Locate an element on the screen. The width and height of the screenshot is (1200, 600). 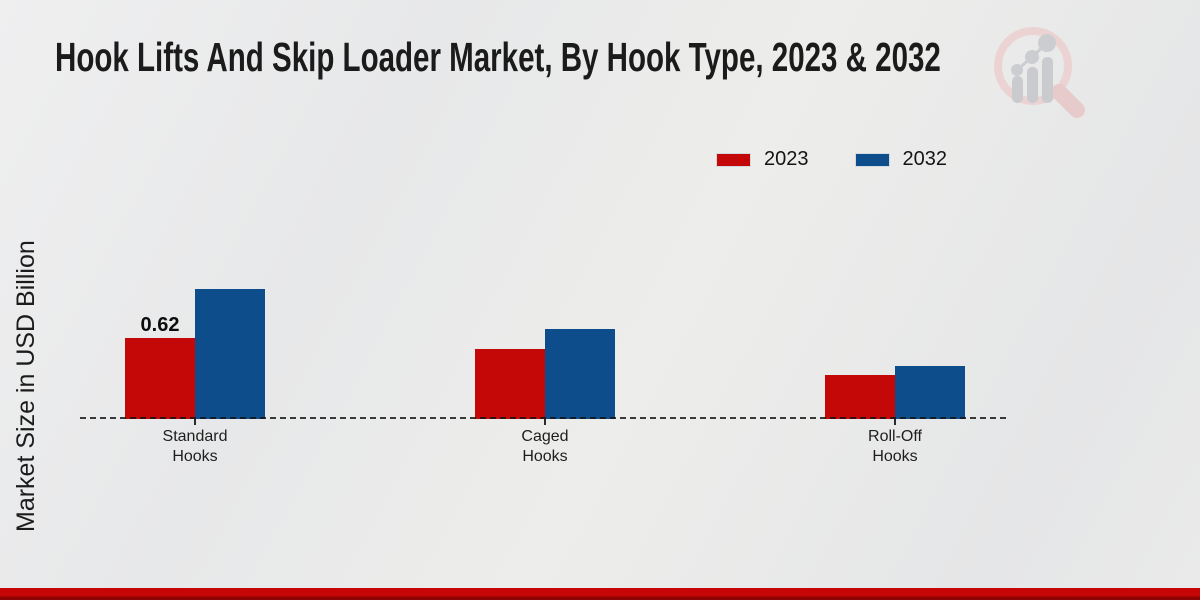
bar-2032-standard-hooks is located at coordinates (230, 354).